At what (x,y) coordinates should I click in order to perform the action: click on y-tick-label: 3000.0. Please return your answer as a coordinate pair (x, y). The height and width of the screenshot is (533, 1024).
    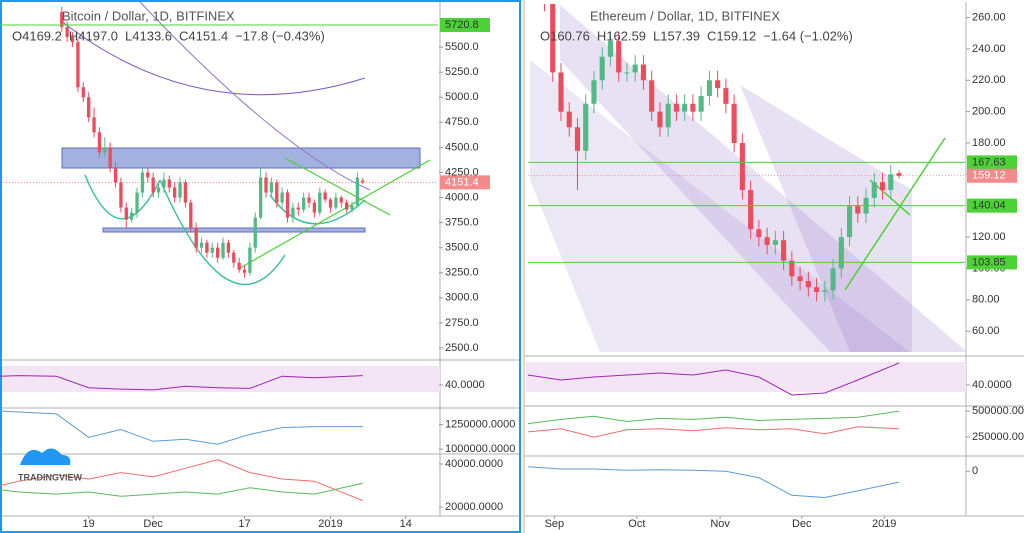
    Looking at the image, I should click on (462, 298).